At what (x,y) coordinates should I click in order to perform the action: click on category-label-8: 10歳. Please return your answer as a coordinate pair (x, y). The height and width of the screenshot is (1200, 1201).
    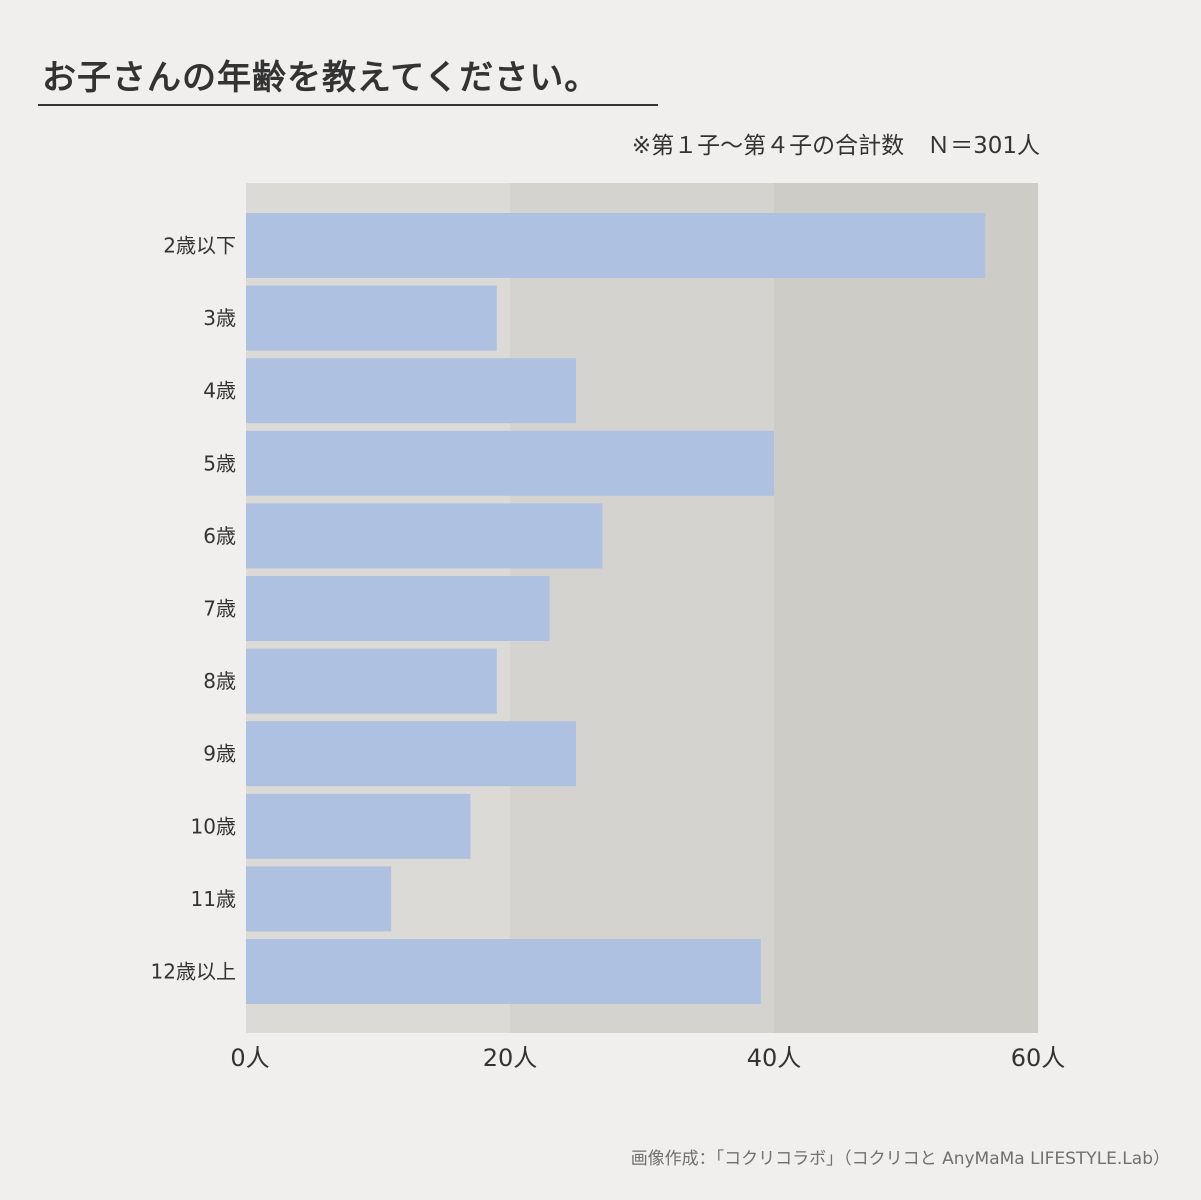
    Looking at the image, I should click on (213, 826).